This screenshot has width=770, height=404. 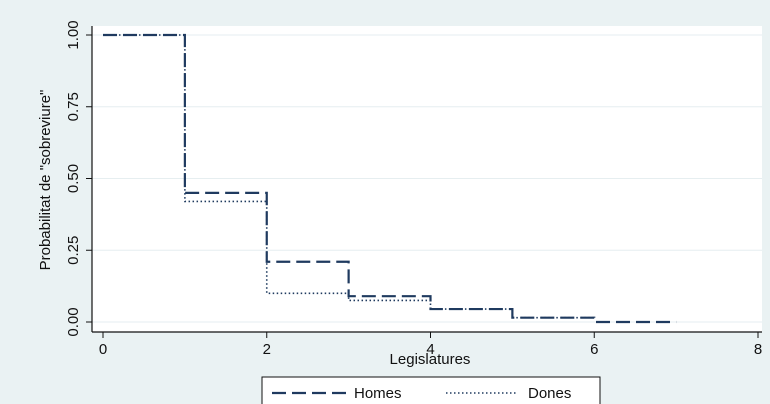 I want to click on legend: Homes Dones, so click(x=431, y=390).